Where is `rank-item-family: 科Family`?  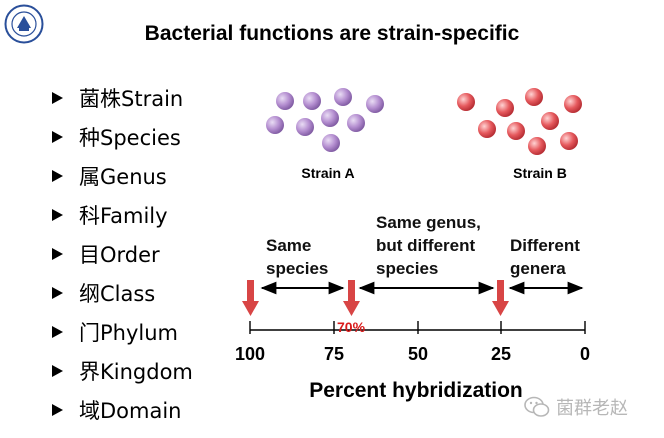
rank-item-family: 科Family is located at coordinates (122, 214).